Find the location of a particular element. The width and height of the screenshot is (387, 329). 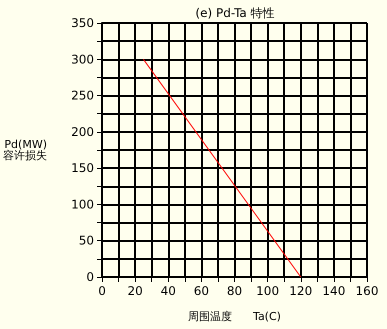

x-tick-label: 20 is located at coordinates (135, 291).